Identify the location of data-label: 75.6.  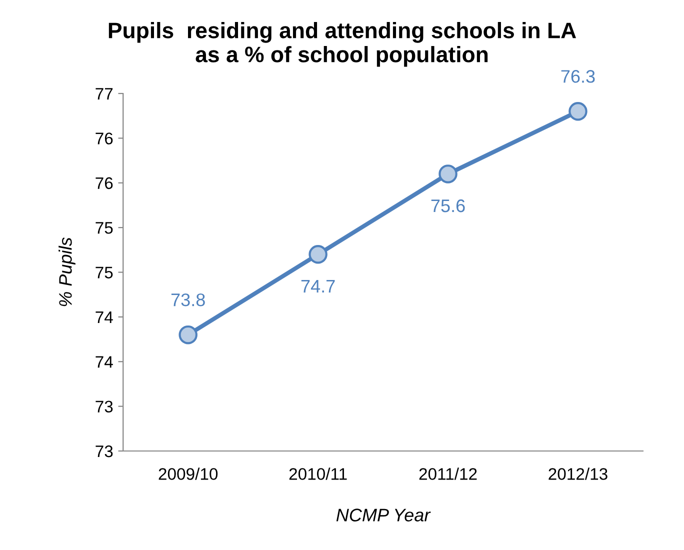
(448, 205).